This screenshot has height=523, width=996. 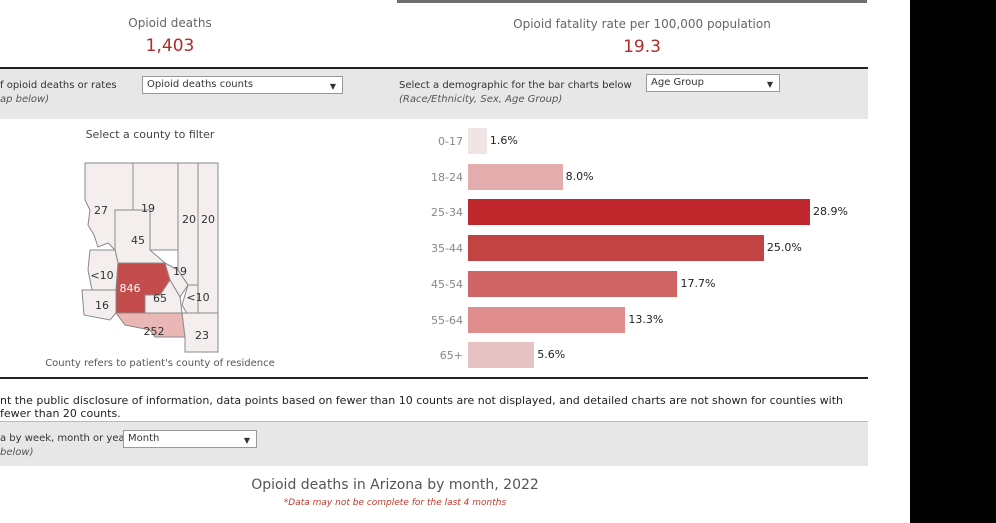 I want to click on bar-category-label: 18-24, so click(x=447, y=177).